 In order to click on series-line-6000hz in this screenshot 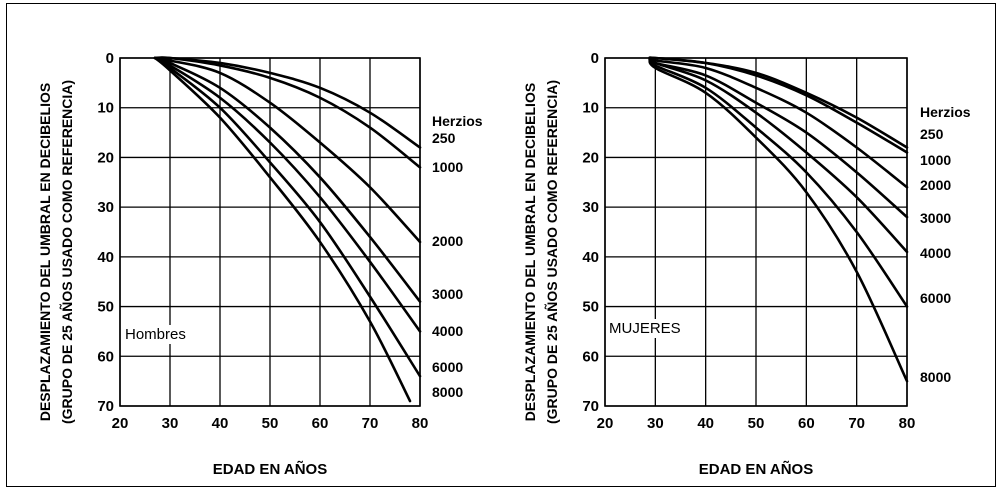, I will do `click(778, 182)`.